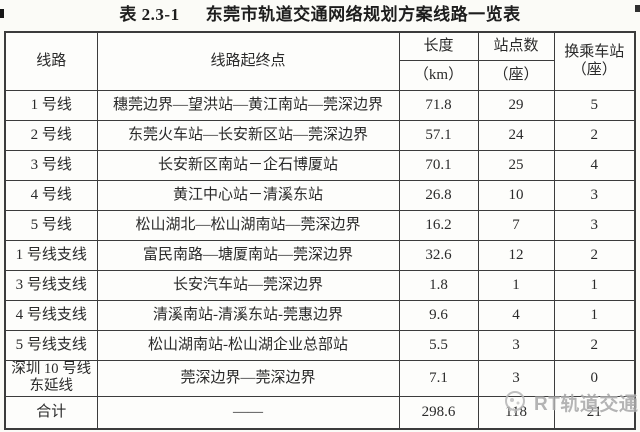  I want to click on cell-transfer-count: 21, so click(594, 412).